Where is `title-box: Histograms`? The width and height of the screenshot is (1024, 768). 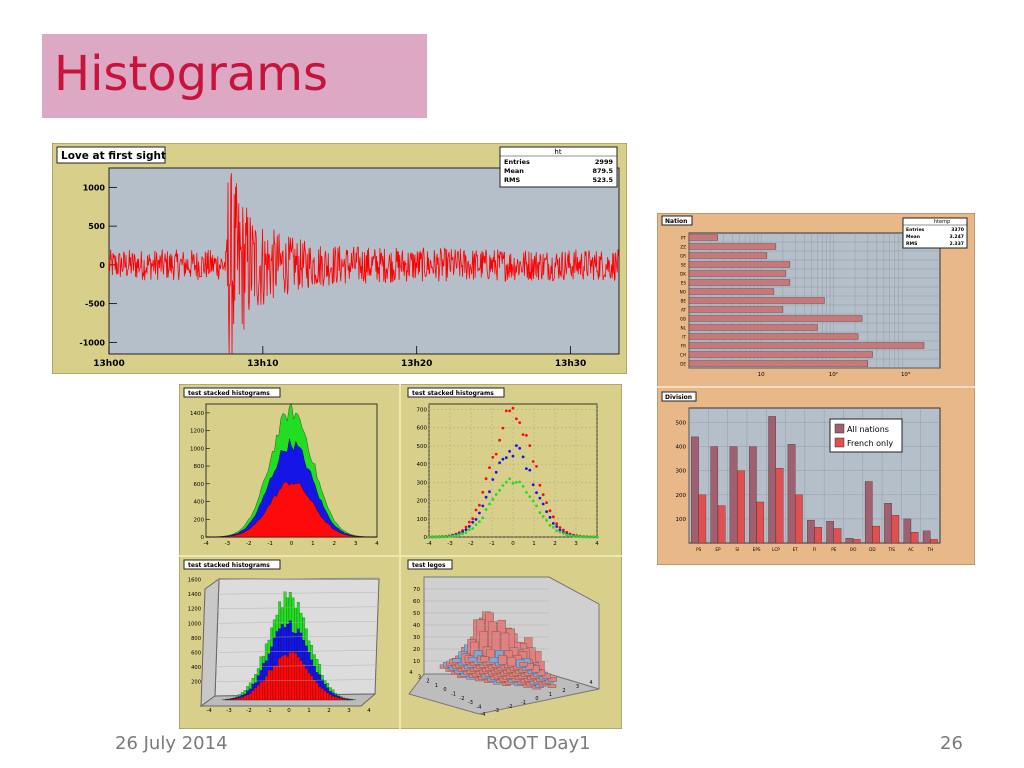 title-box: Histograms is located at coordinates (234, 76).